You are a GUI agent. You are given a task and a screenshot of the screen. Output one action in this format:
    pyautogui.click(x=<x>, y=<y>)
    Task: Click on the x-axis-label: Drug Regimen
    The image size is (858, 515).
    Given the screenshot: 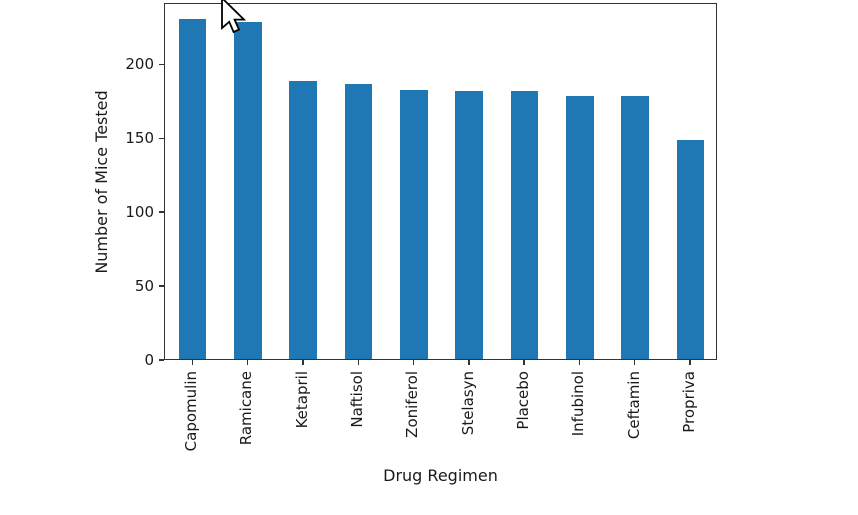 What is the action you would take?
    pyautogui.click(x=440, y=475)
    